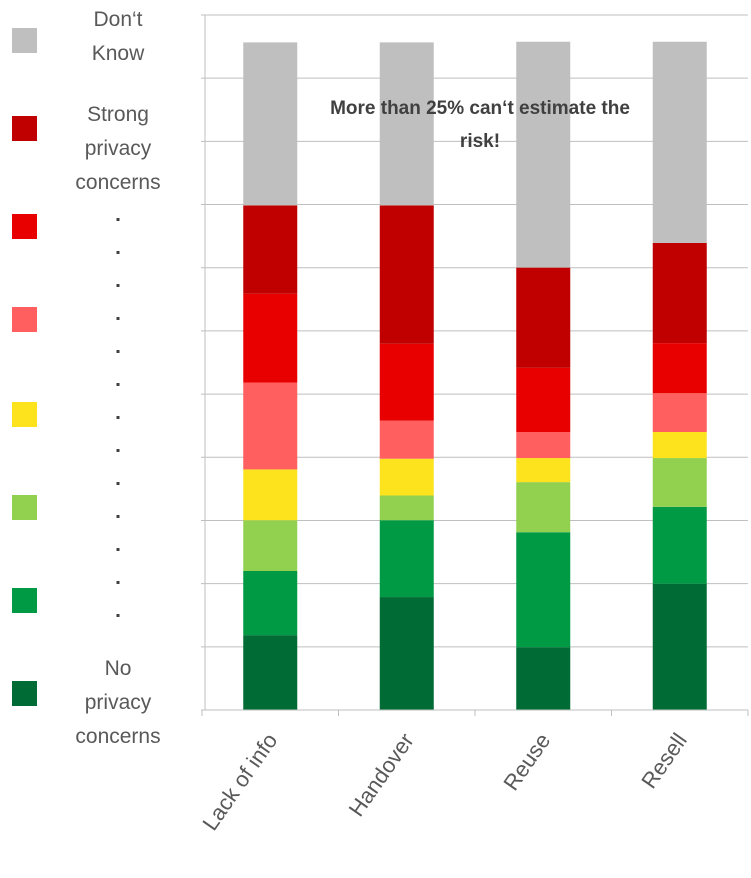  I want to click on annotation: More than 25% can‘t estimate the risk!, so click(480, 125).